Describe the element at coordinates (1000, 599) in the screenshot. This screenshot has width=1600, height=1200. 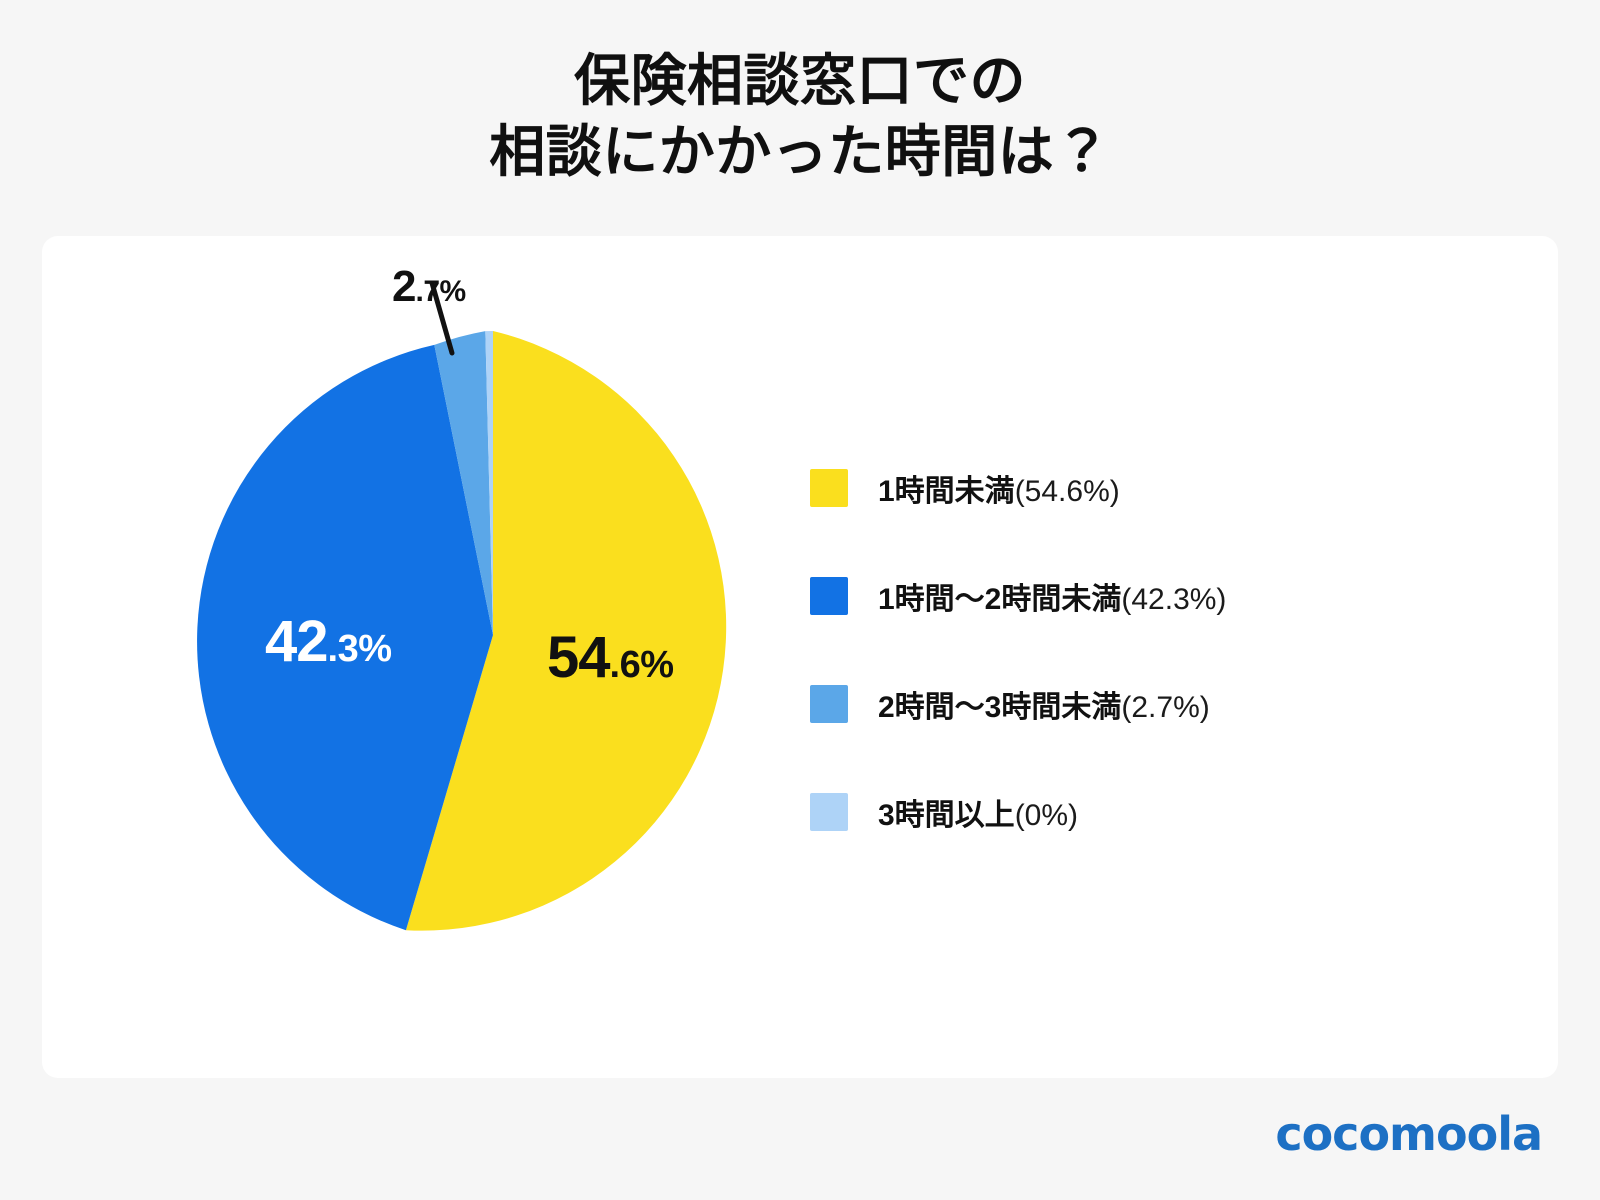
I see `legend-label-name-1-to-2-hours: 1時間〜2時間未満` at that location.